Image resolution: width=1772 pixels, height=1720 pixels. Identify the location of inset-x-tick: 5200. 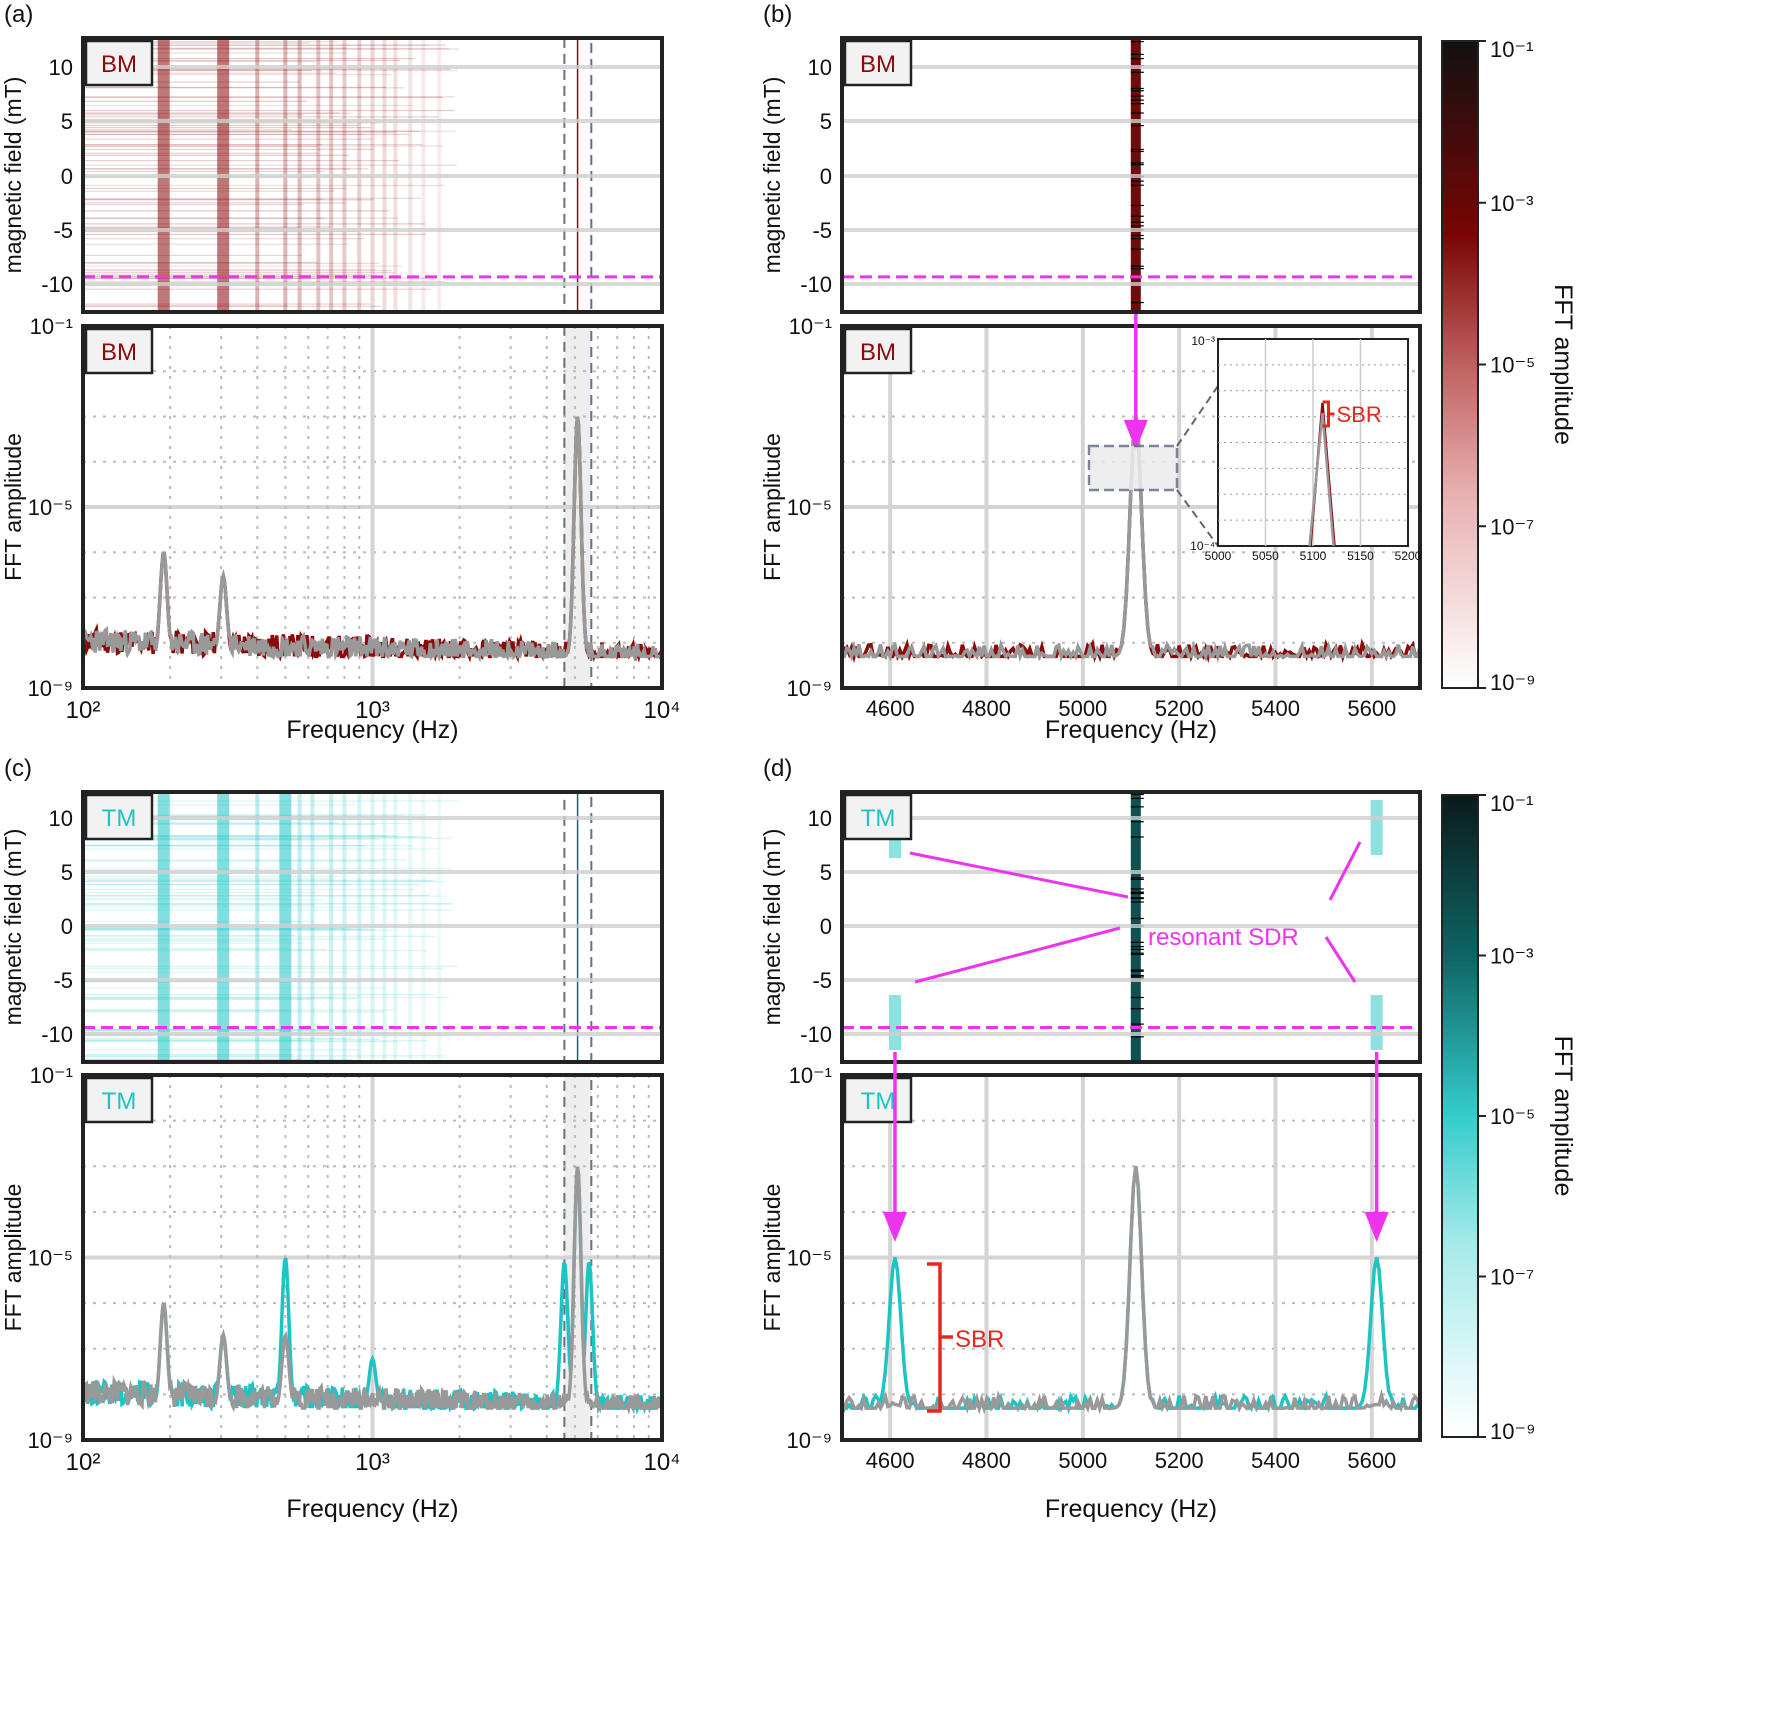
(1408, 556).